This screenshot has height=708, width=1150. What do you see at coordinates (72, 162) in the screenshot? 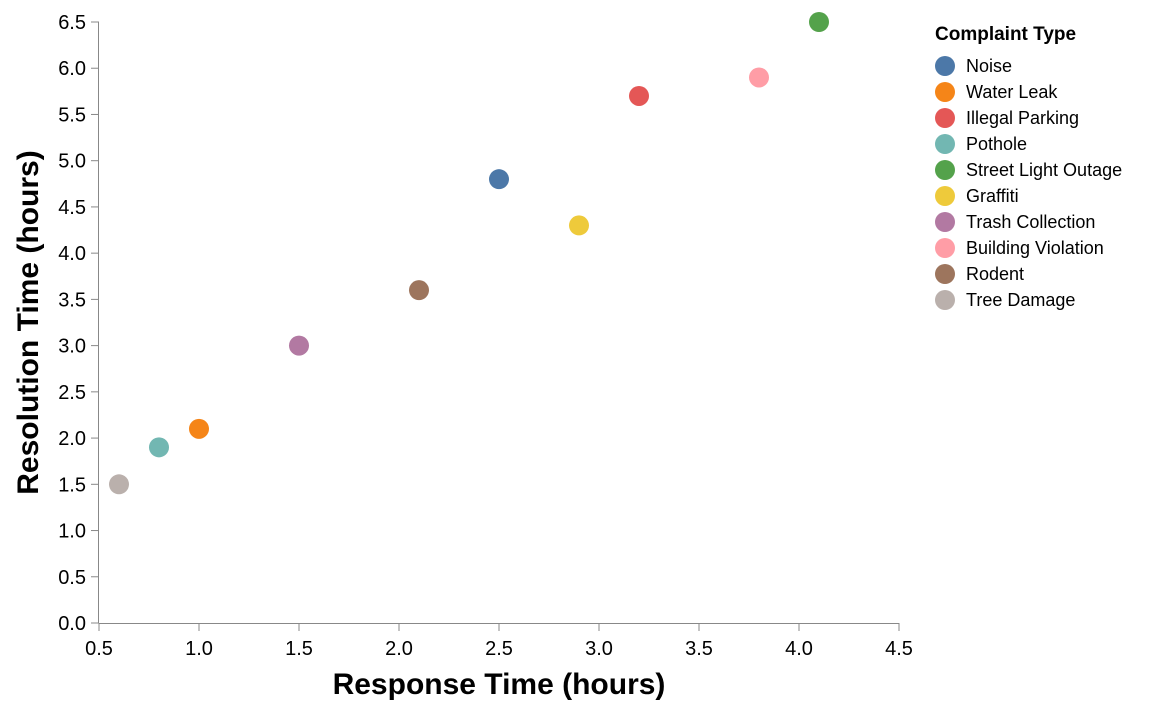
I see `y-tick-label: 5.0` at bounding box center [72, 162].